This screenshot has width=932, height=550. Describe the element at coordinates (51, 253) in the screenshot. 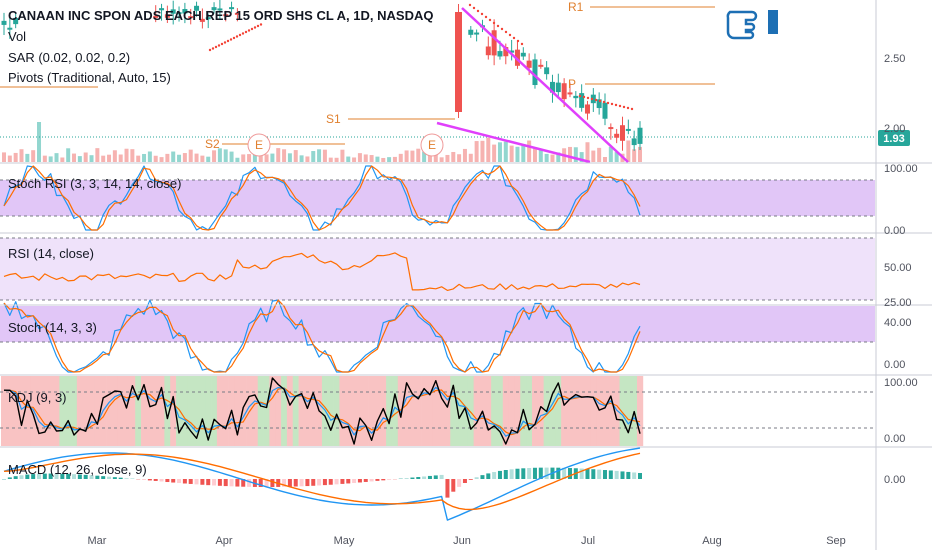

I see `pane-title-rsi: RSI (14, close)` at that location.